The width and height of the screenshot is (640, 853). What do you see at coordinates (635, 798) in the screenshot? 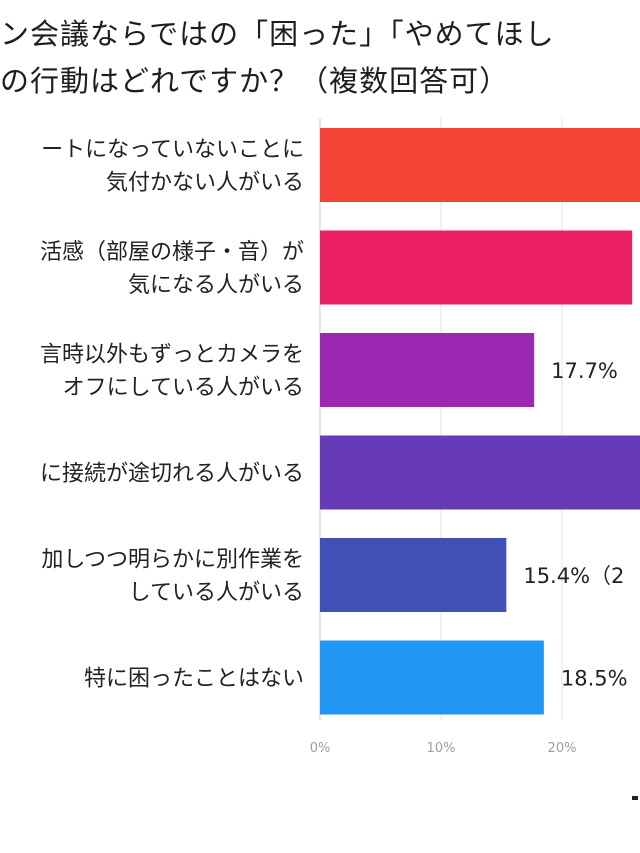
I see `footer-mark` at bounding box center [635, 798].